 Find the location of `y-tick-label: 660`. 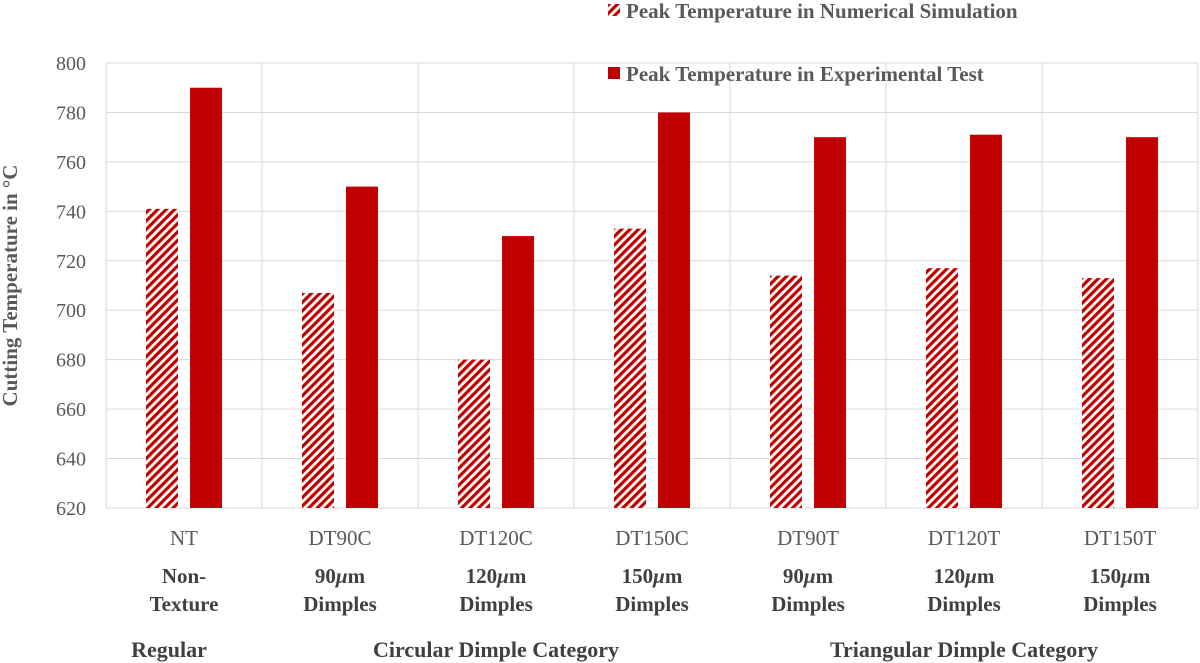

y-tick-label: 660 is located at coordinates (71, 410).